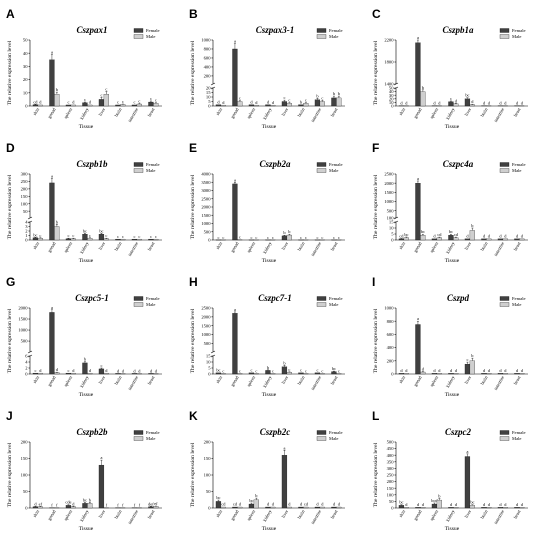 Image resolution: width=550 pixels, height=537 pixels. I want to click on significance-label: f, so click(57, 505).